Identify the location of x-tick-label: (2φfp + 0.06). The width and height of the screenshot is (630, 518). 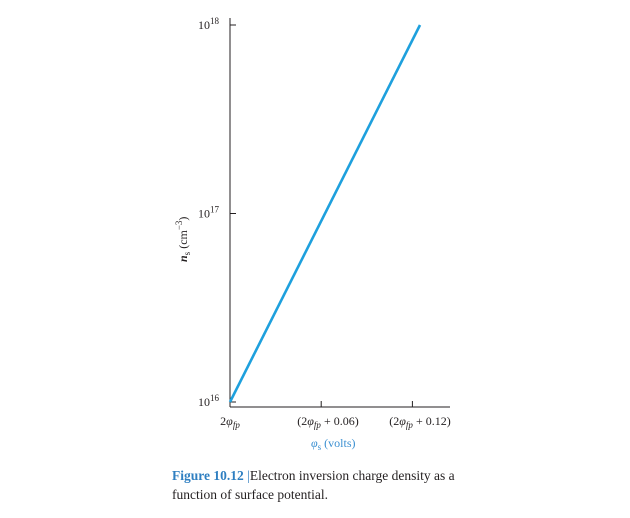
(327, 422).